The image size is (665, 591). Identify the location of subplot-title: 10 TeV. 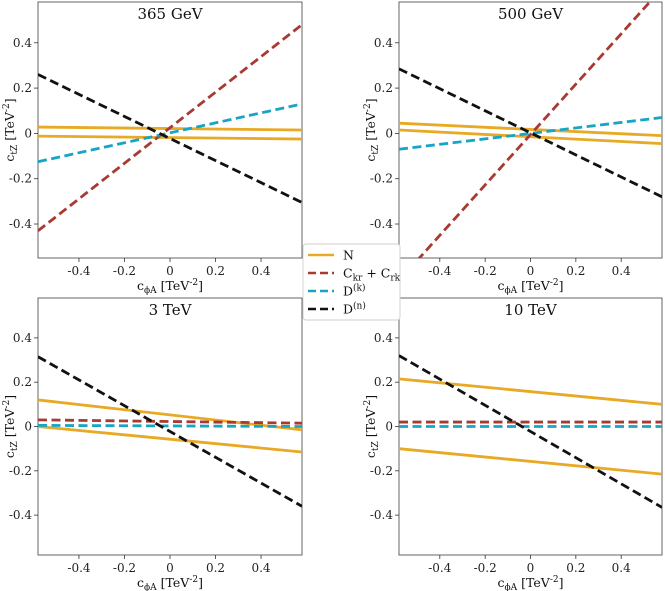
(531, 310).